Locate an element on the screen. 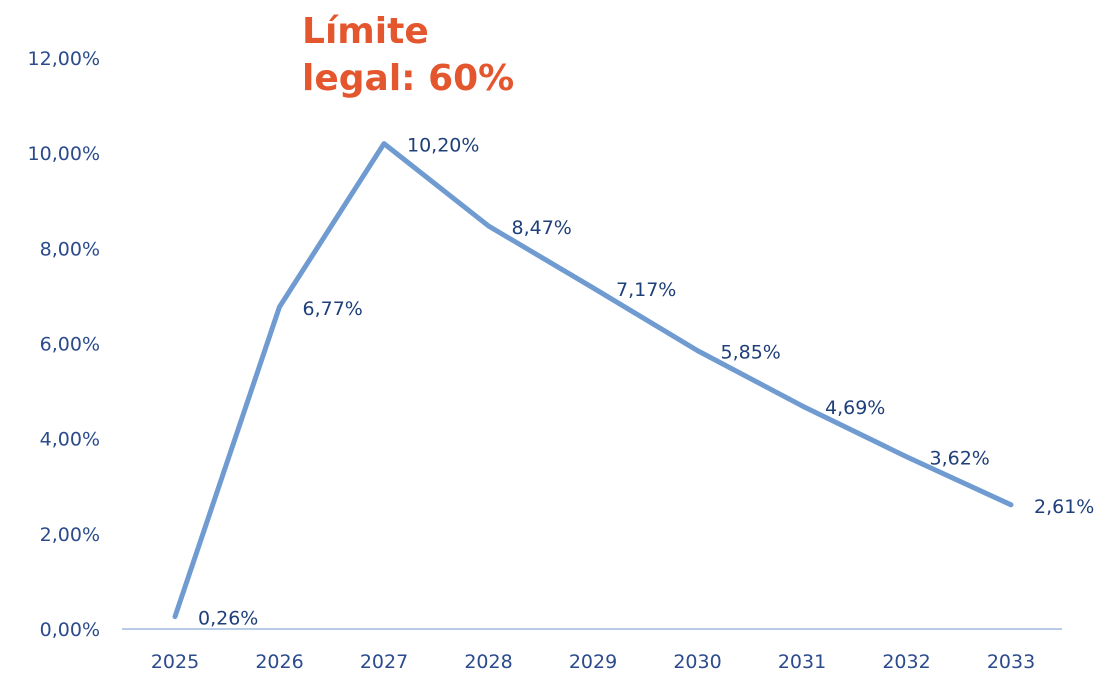  data-label: 6,77% is located at coordinates (333, 309).